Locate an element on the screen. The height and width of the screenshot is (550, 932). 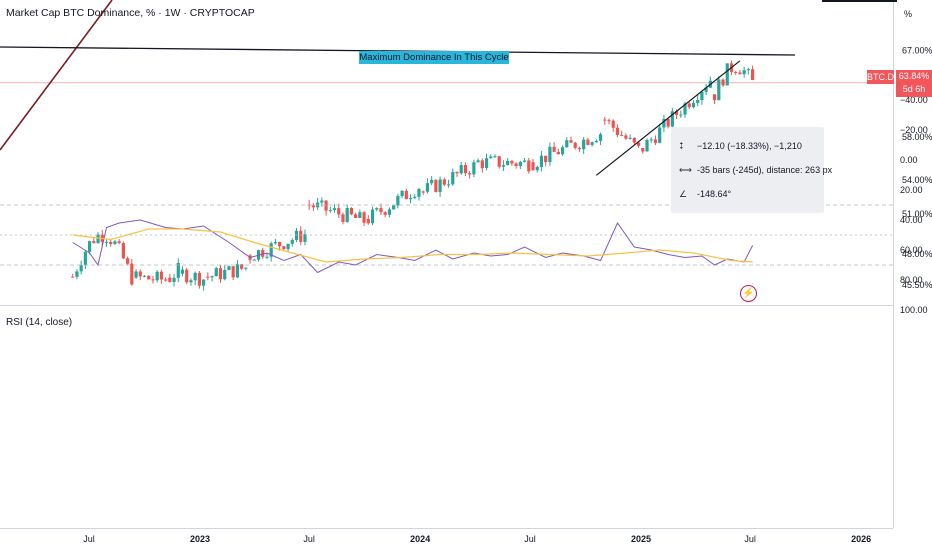
last-price-tag: 63.84% 5d 6h is located at coordinates (914, 83).